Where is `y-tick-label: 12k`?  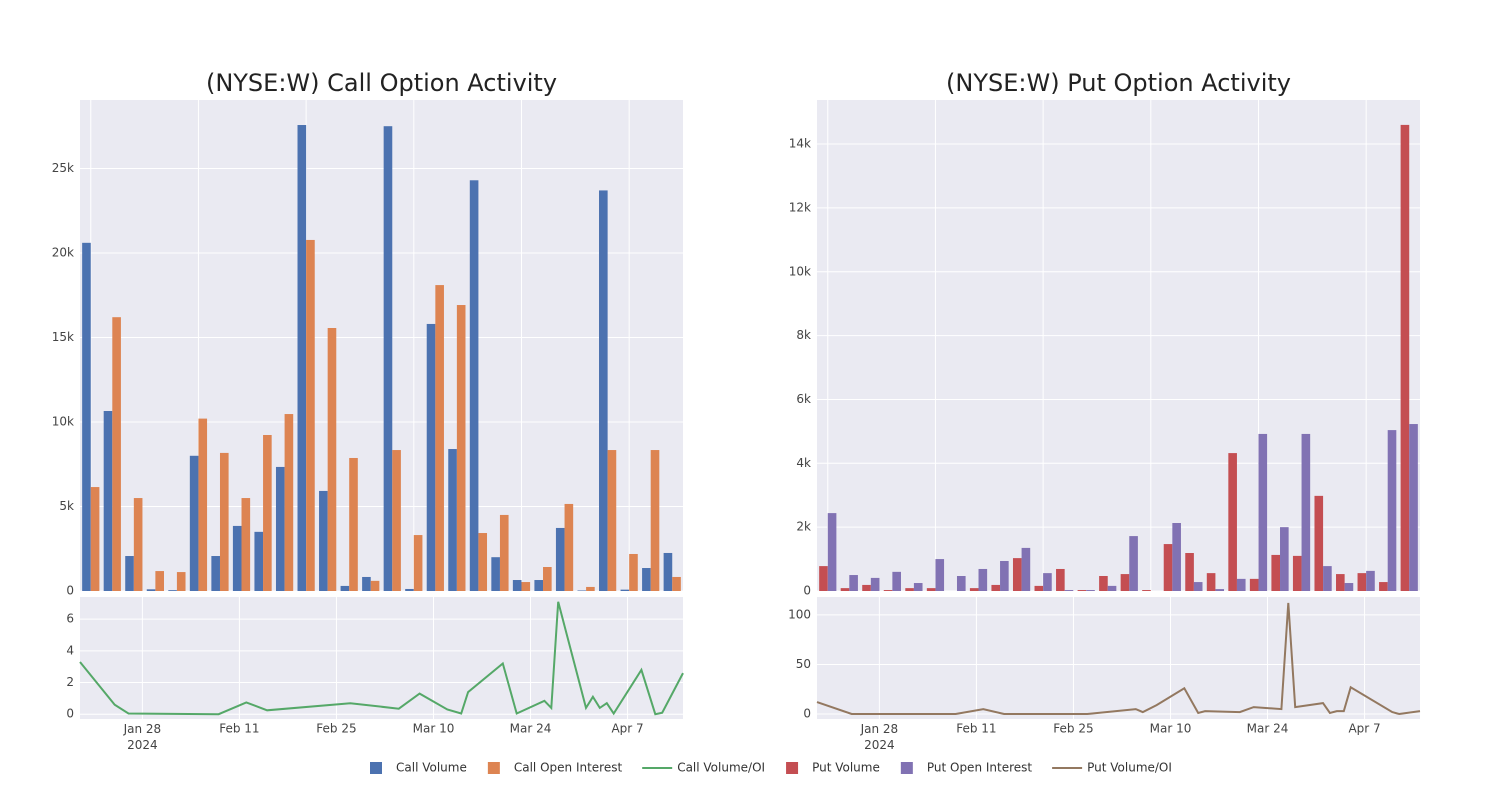
y-tick-label: 12k is located at coordinates (800, 207).